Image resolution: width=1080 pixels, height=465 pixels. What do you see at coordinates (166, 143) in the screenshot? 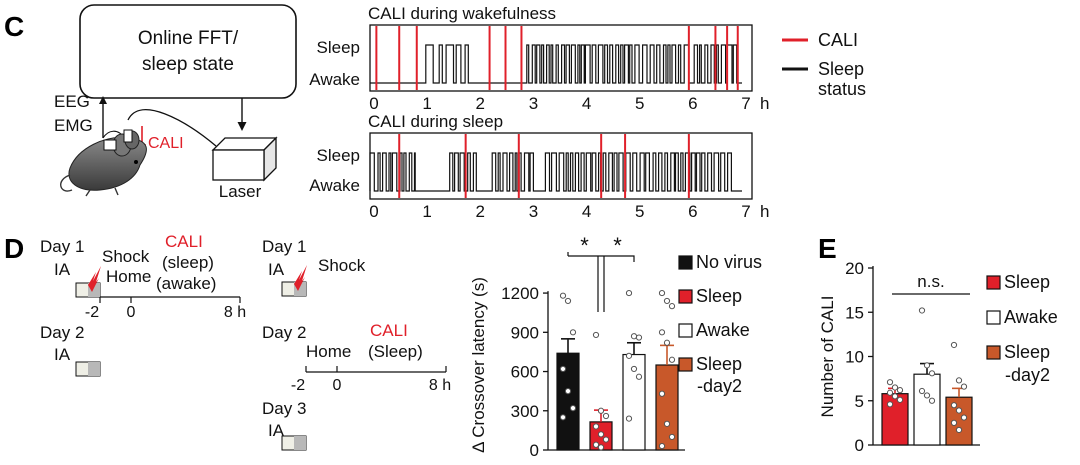
I see `cali-arrow-label: CALI` at bounding box center [166, 143].